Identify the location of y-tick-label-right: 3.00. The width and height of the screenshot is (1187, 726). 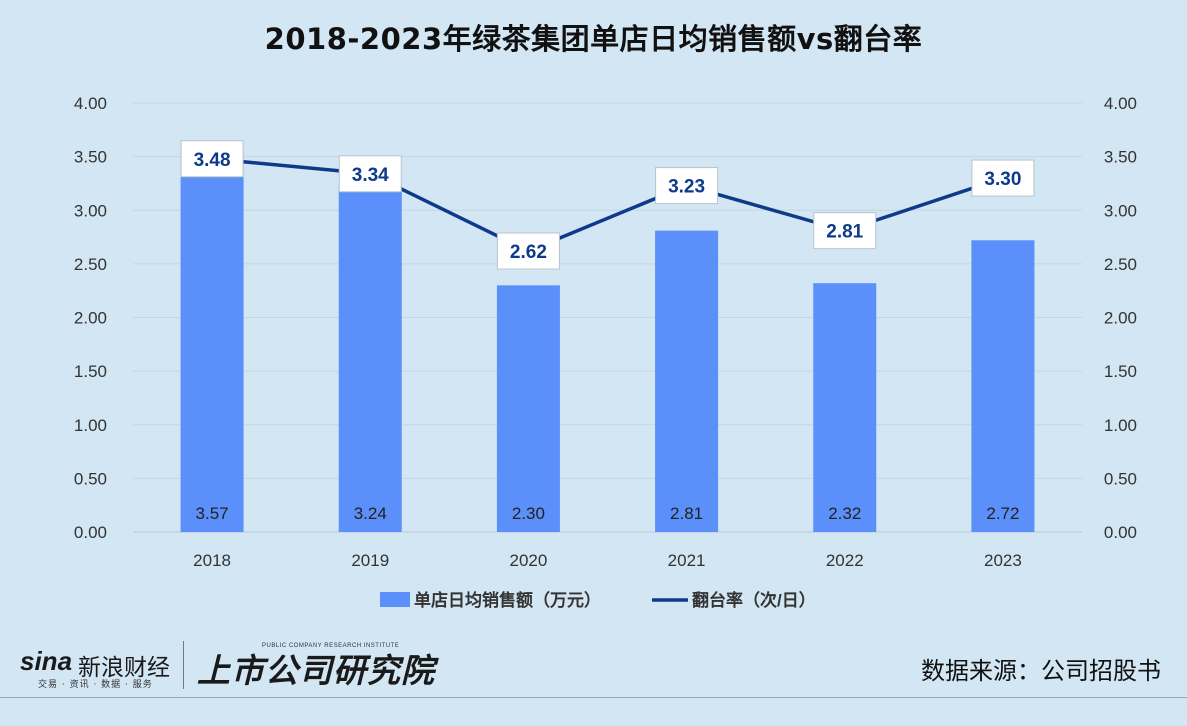
(1120, 210).